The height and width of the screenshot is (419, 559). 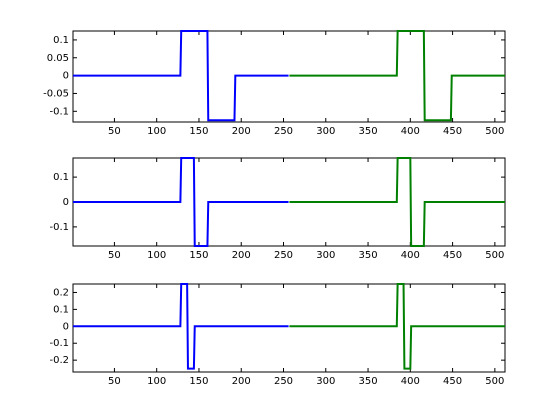 What do you see at coordinates (59, 360) in the screenshot?
I see `y-tick-label: -0.2` at bounding box center [59, 360].